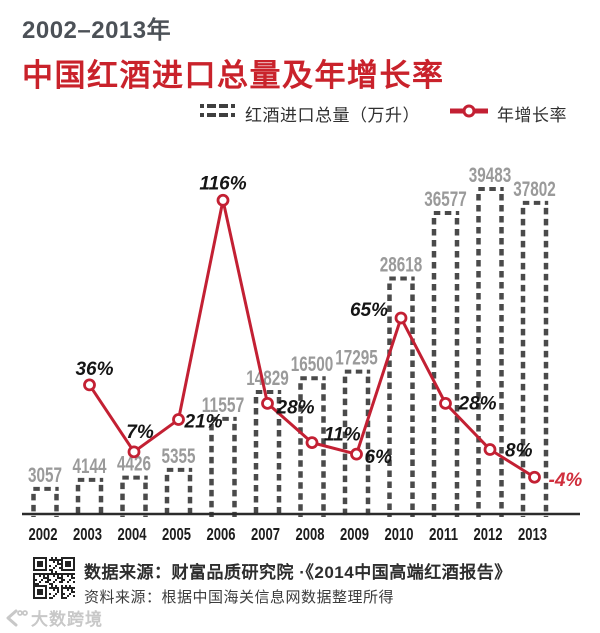  Describe the element at coordinates (132, 534) in the screenshot. I see `year-tick-label: 2004` at that location.